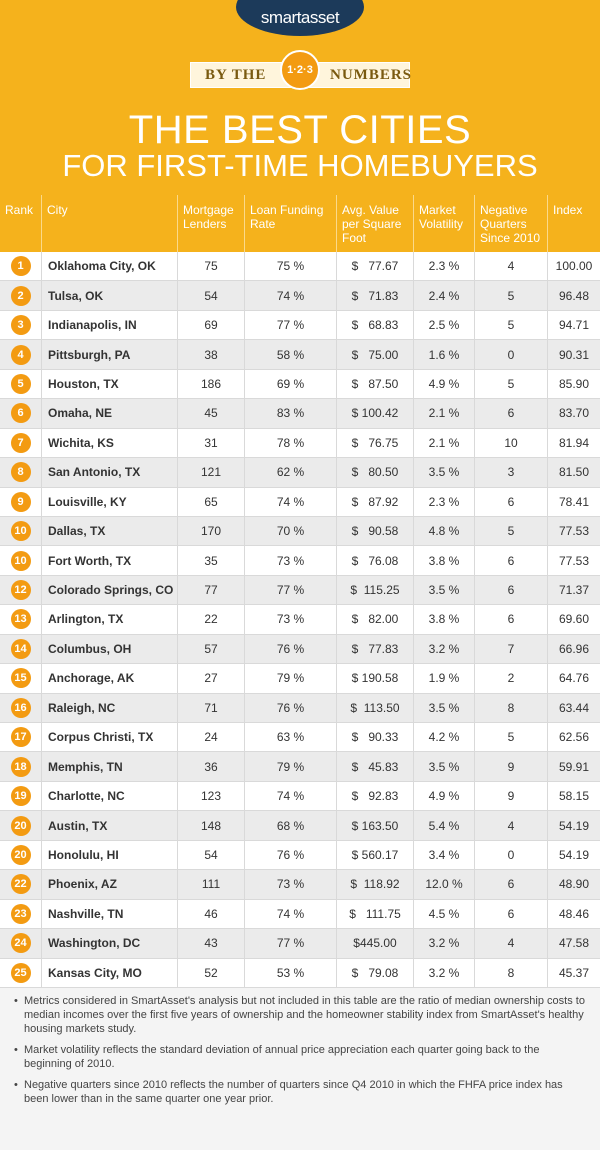 The image size is (600, 1150). What do you see at coordinates (236, 75) in the screenshot?
I see `ribbon-text: BY THE` at bounding box center [236, 75].